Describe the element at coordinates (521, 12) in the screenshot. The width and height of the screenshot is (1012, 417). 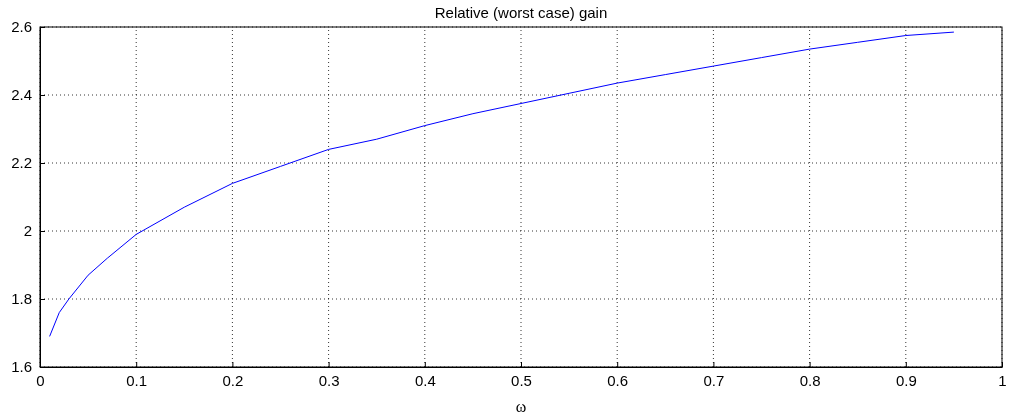
I see `chart-title: Relative (worst case) gain` at that location.